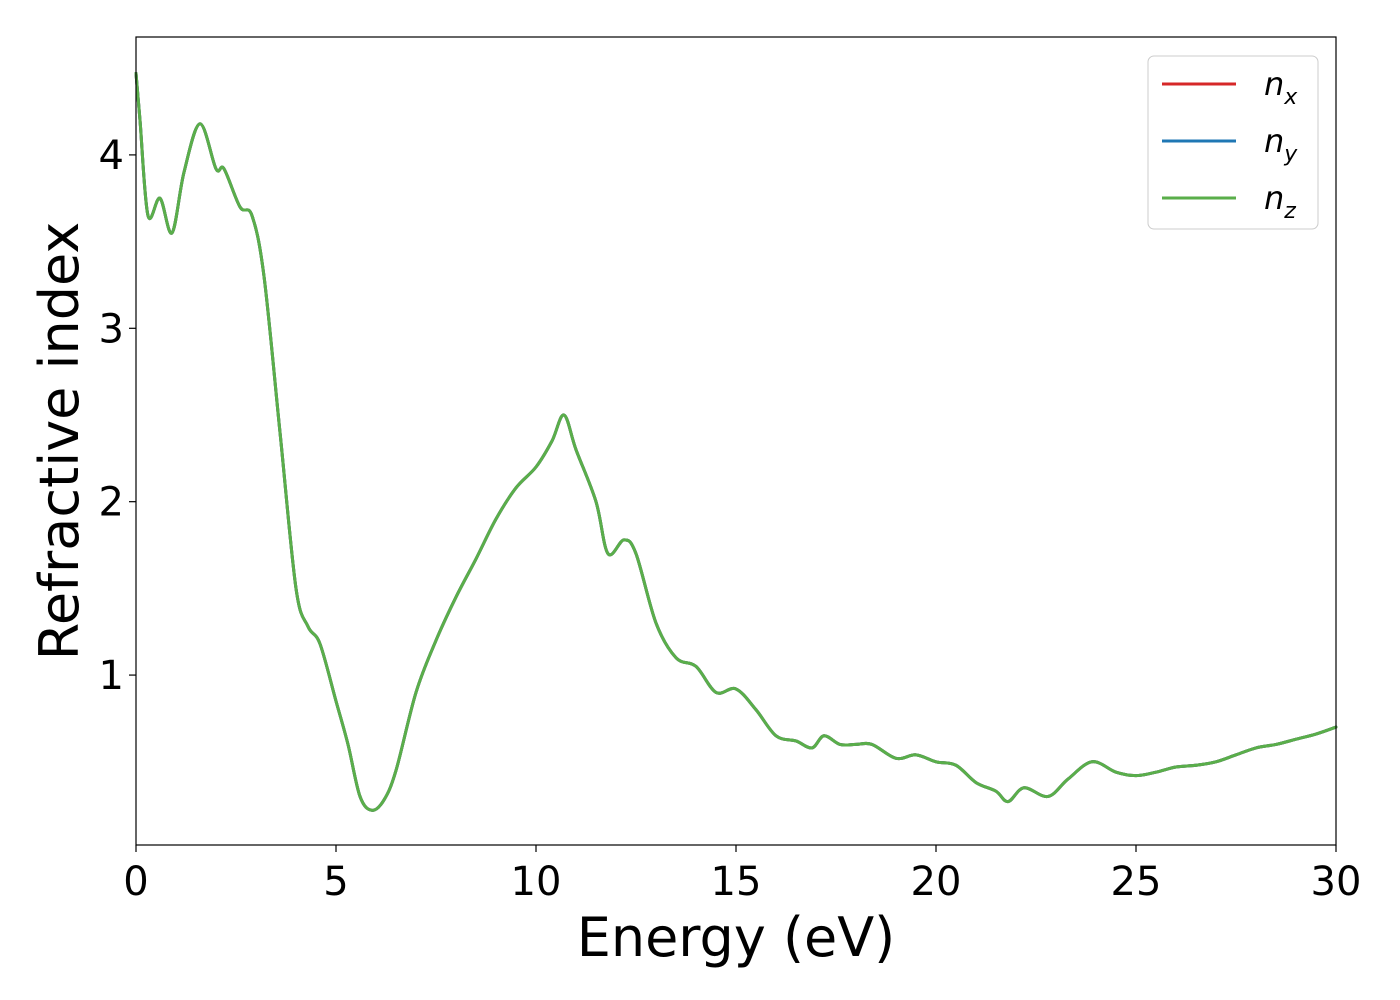 The height and width of the screenshot is (1000, 1400). I want to click on x-tick-label: 10, so click(536, 882).